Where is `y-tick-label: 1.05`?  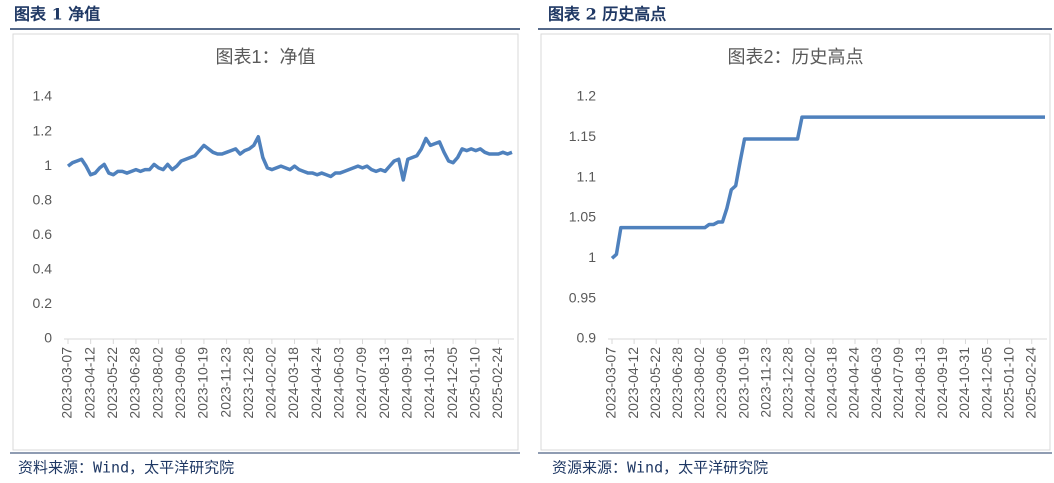 y-tick-label: 1.05 is located at coordinates (582, 217).